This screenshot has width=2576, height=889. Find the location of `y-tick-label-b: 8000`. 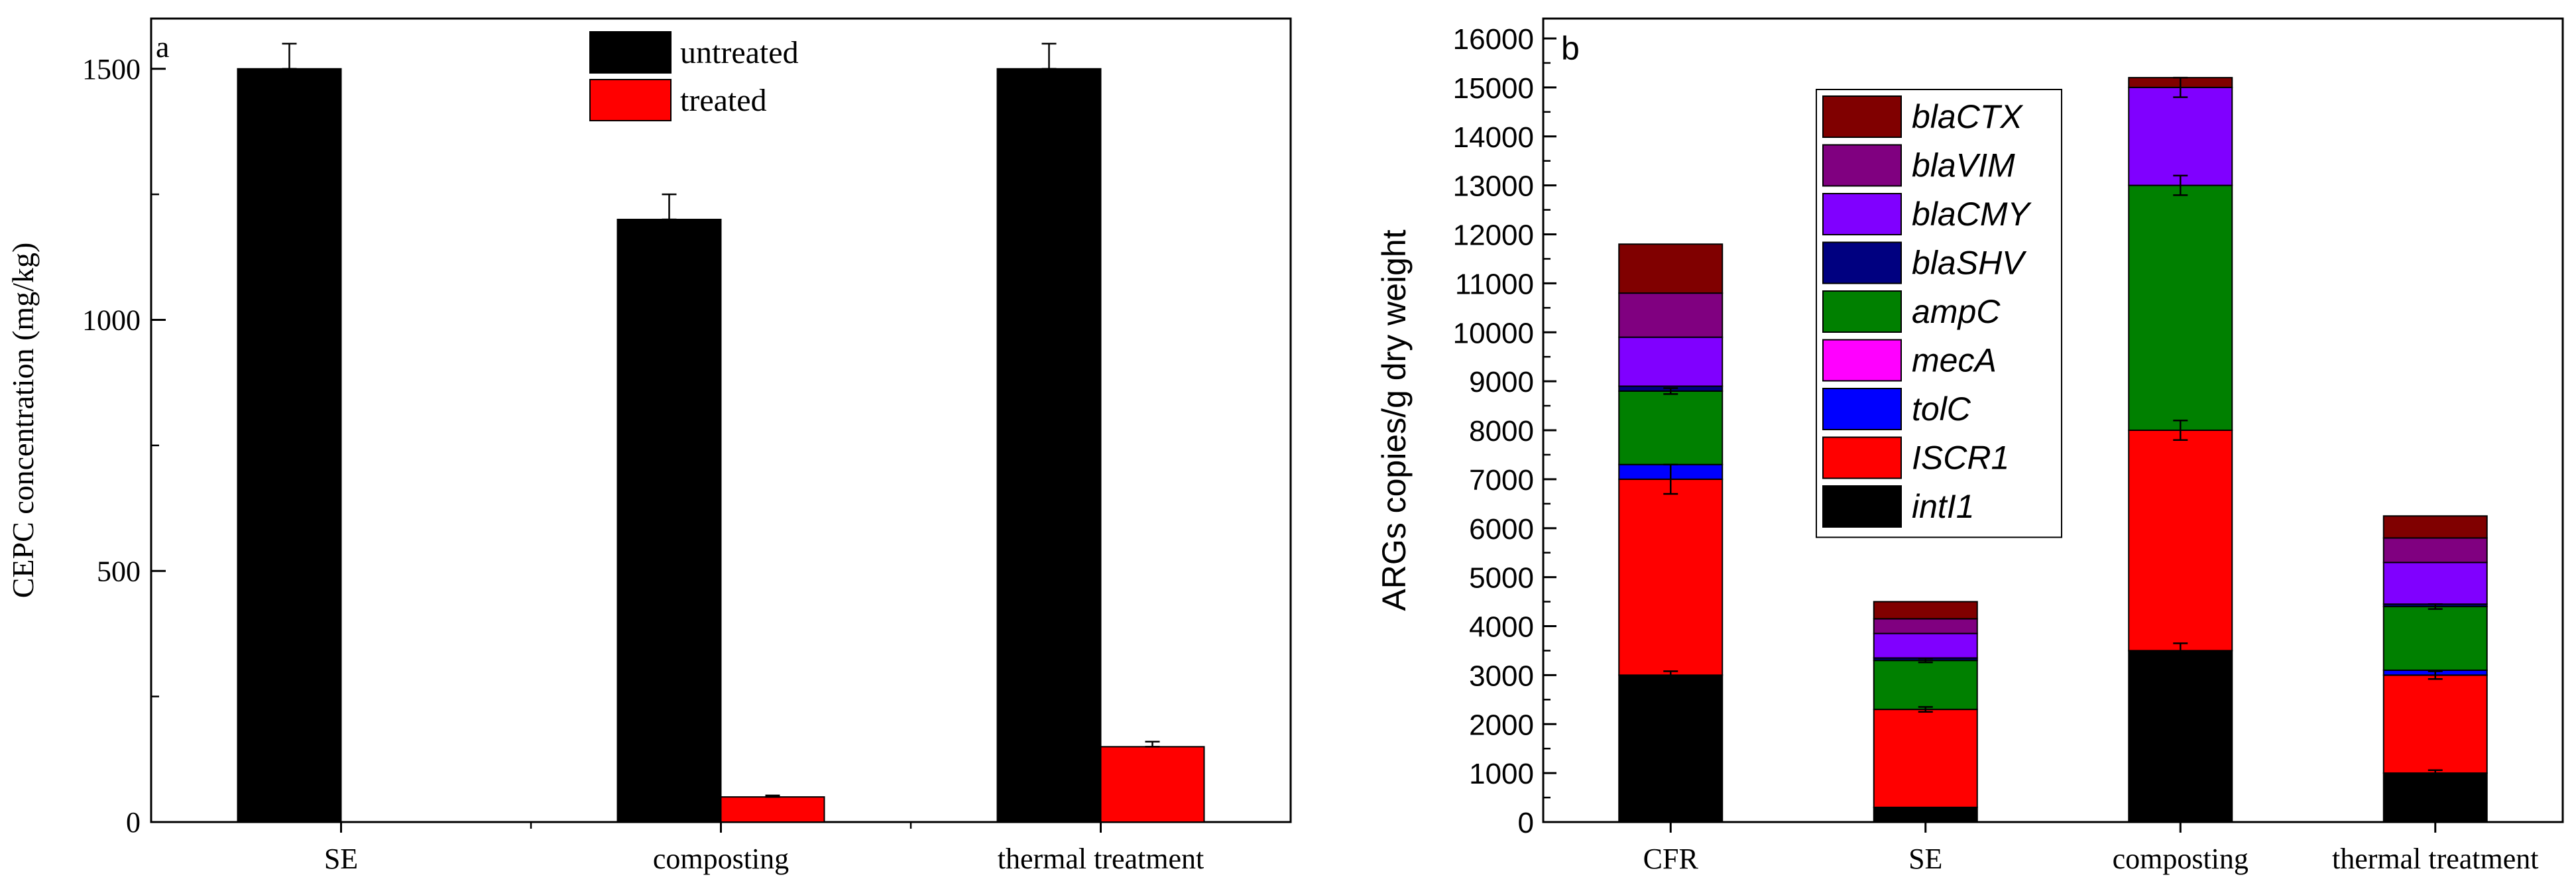

y-tick-label-b: 8000 is located at coordinates (1502, 431).